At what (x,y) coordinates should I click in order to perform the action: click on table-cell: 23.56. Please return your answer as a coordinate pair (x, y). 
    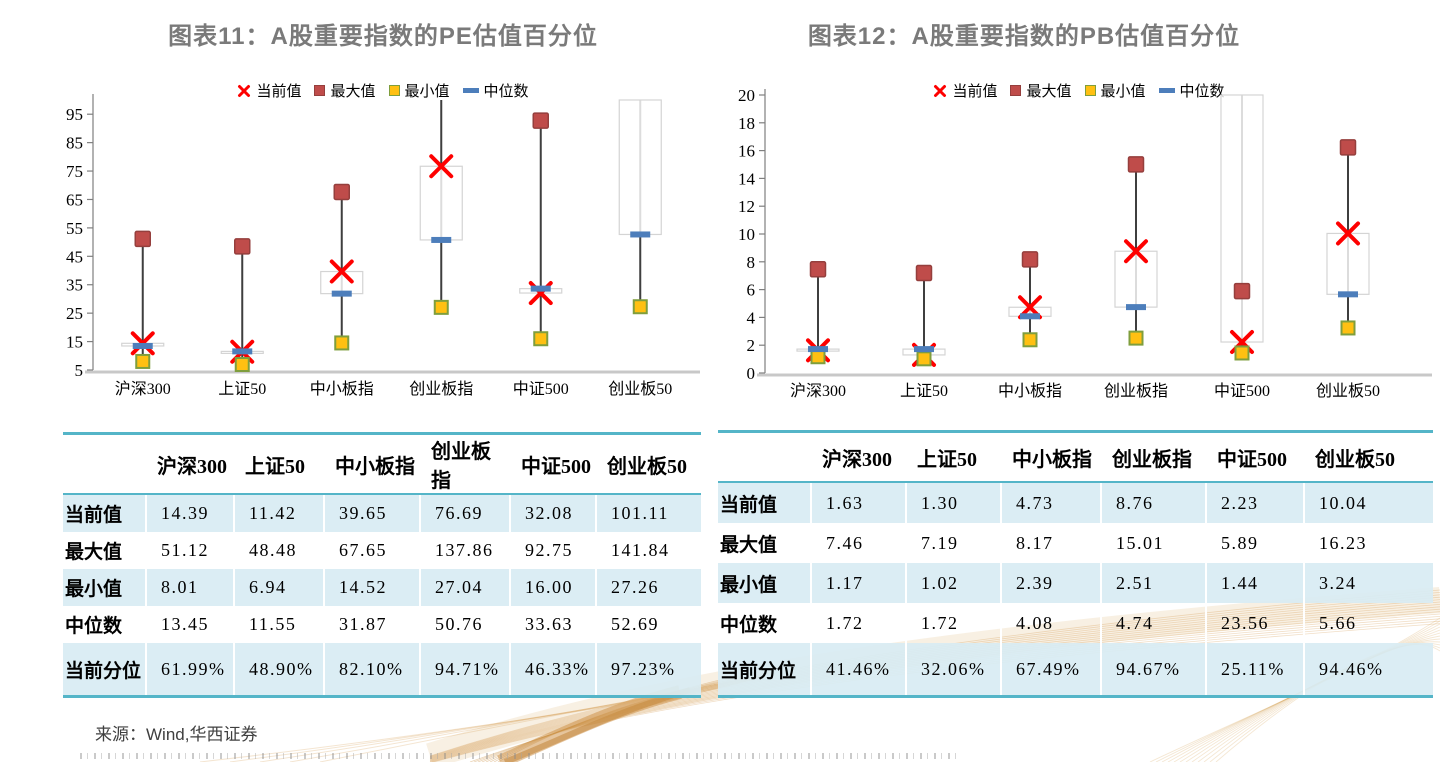
    Looking at the image, I should click on (1254, 623).